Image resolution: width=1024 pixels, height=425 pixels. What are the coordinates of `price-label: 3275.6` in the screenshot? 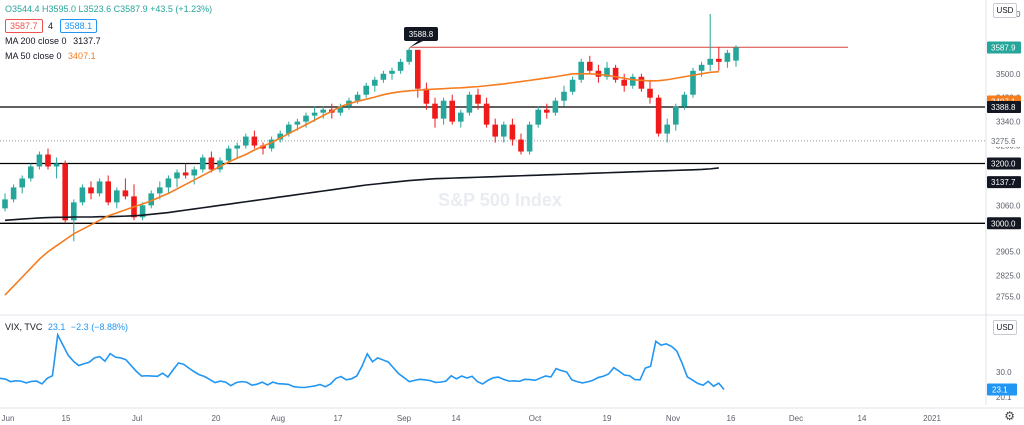 It's located at (1003, 141).